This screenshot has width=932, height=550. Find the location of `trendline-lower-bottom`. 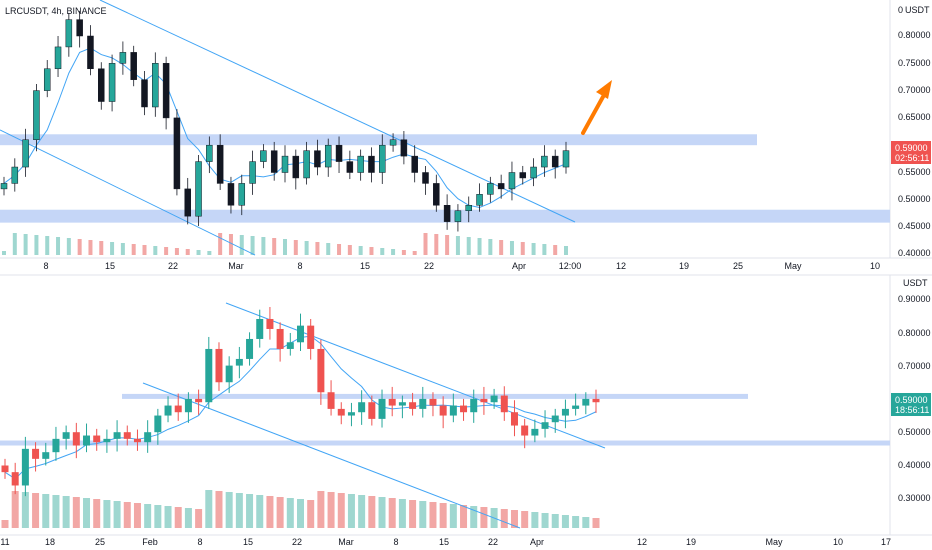

trendline-lower-bottom is located at coordinates (331, 455).